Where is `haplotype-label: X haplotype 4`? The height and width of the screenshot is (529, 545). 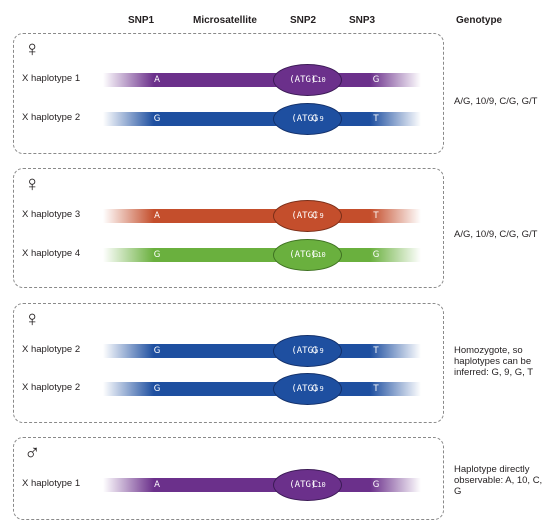
haplotype-label: X haplotype 4 is located at coordinates (51, 253).